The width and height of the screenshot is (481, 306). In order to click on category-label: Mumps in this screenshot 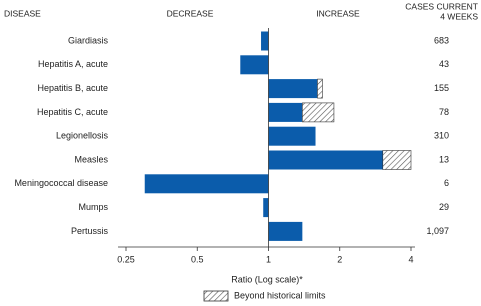, I will do `click(93, 207)`.